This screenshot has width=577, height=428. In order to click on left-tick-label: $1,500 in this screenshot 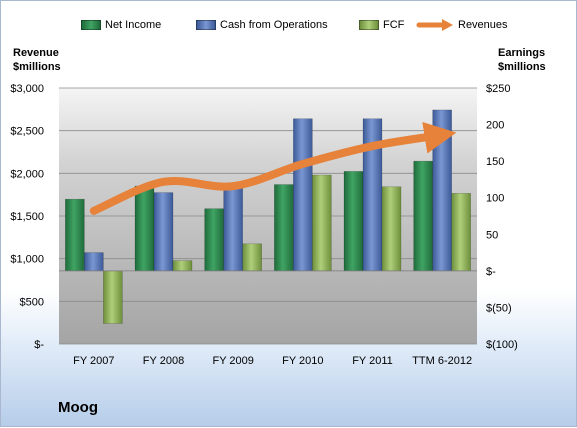, I will do `click(27, 217)`.